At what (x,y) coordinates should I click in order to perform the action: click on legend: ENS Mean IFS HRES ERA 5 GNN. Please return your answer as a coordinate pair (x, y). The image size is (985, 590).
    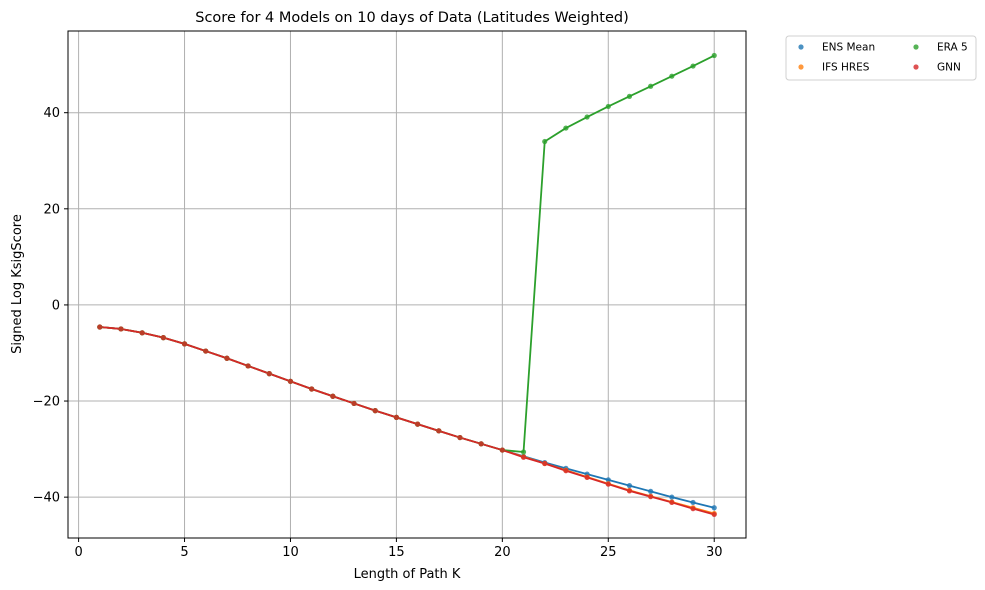
    Looking at the image, I should click on (881, 58).